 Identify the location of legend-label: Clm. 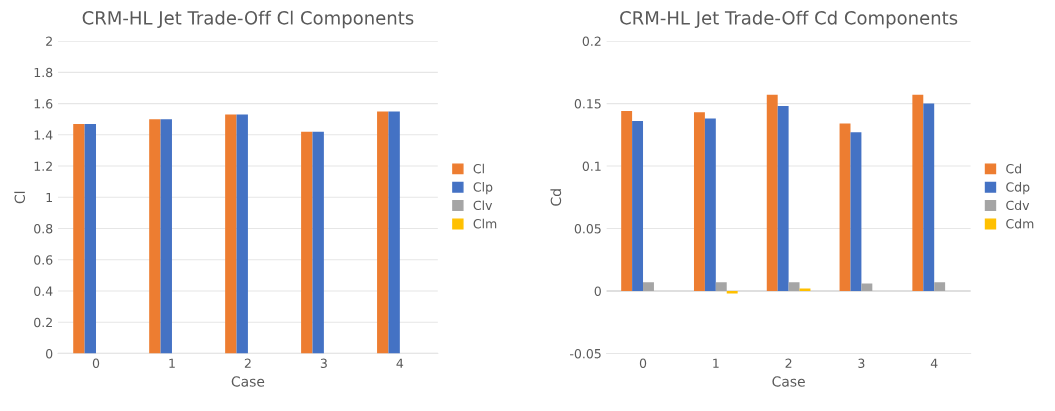
(485, 223).